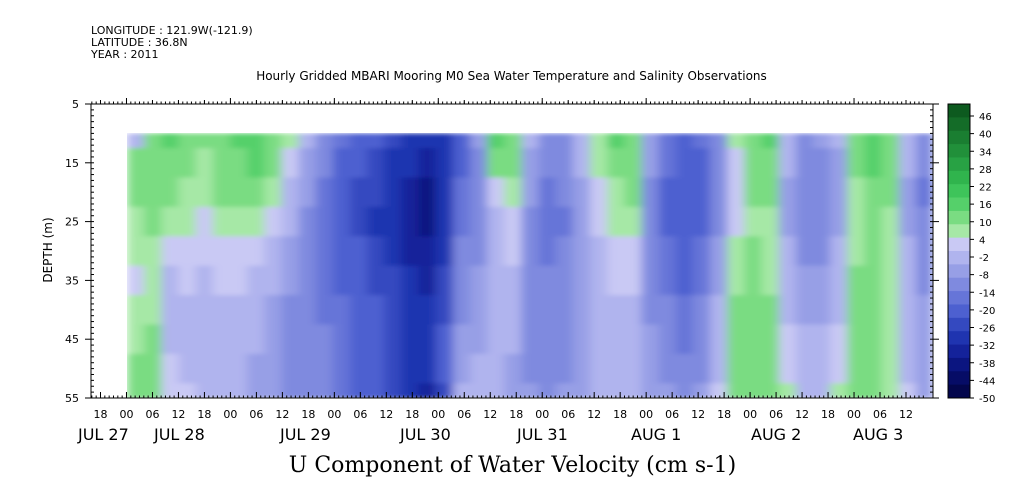 The width and height of the screenshot is (1009, 504). What do you see at coordinates (987, 381) in the screenshot?
I see `colorbar-label: -44` at bounding box center [987, 381].